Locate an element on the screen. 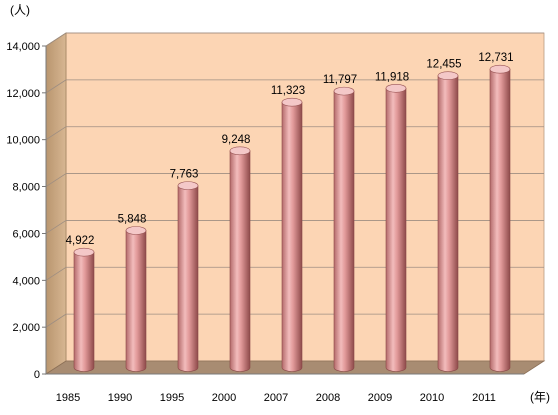 The height and width of the screenshot is (415, 558). x-tick-label: 2011 is located at coordinates (484, 398).